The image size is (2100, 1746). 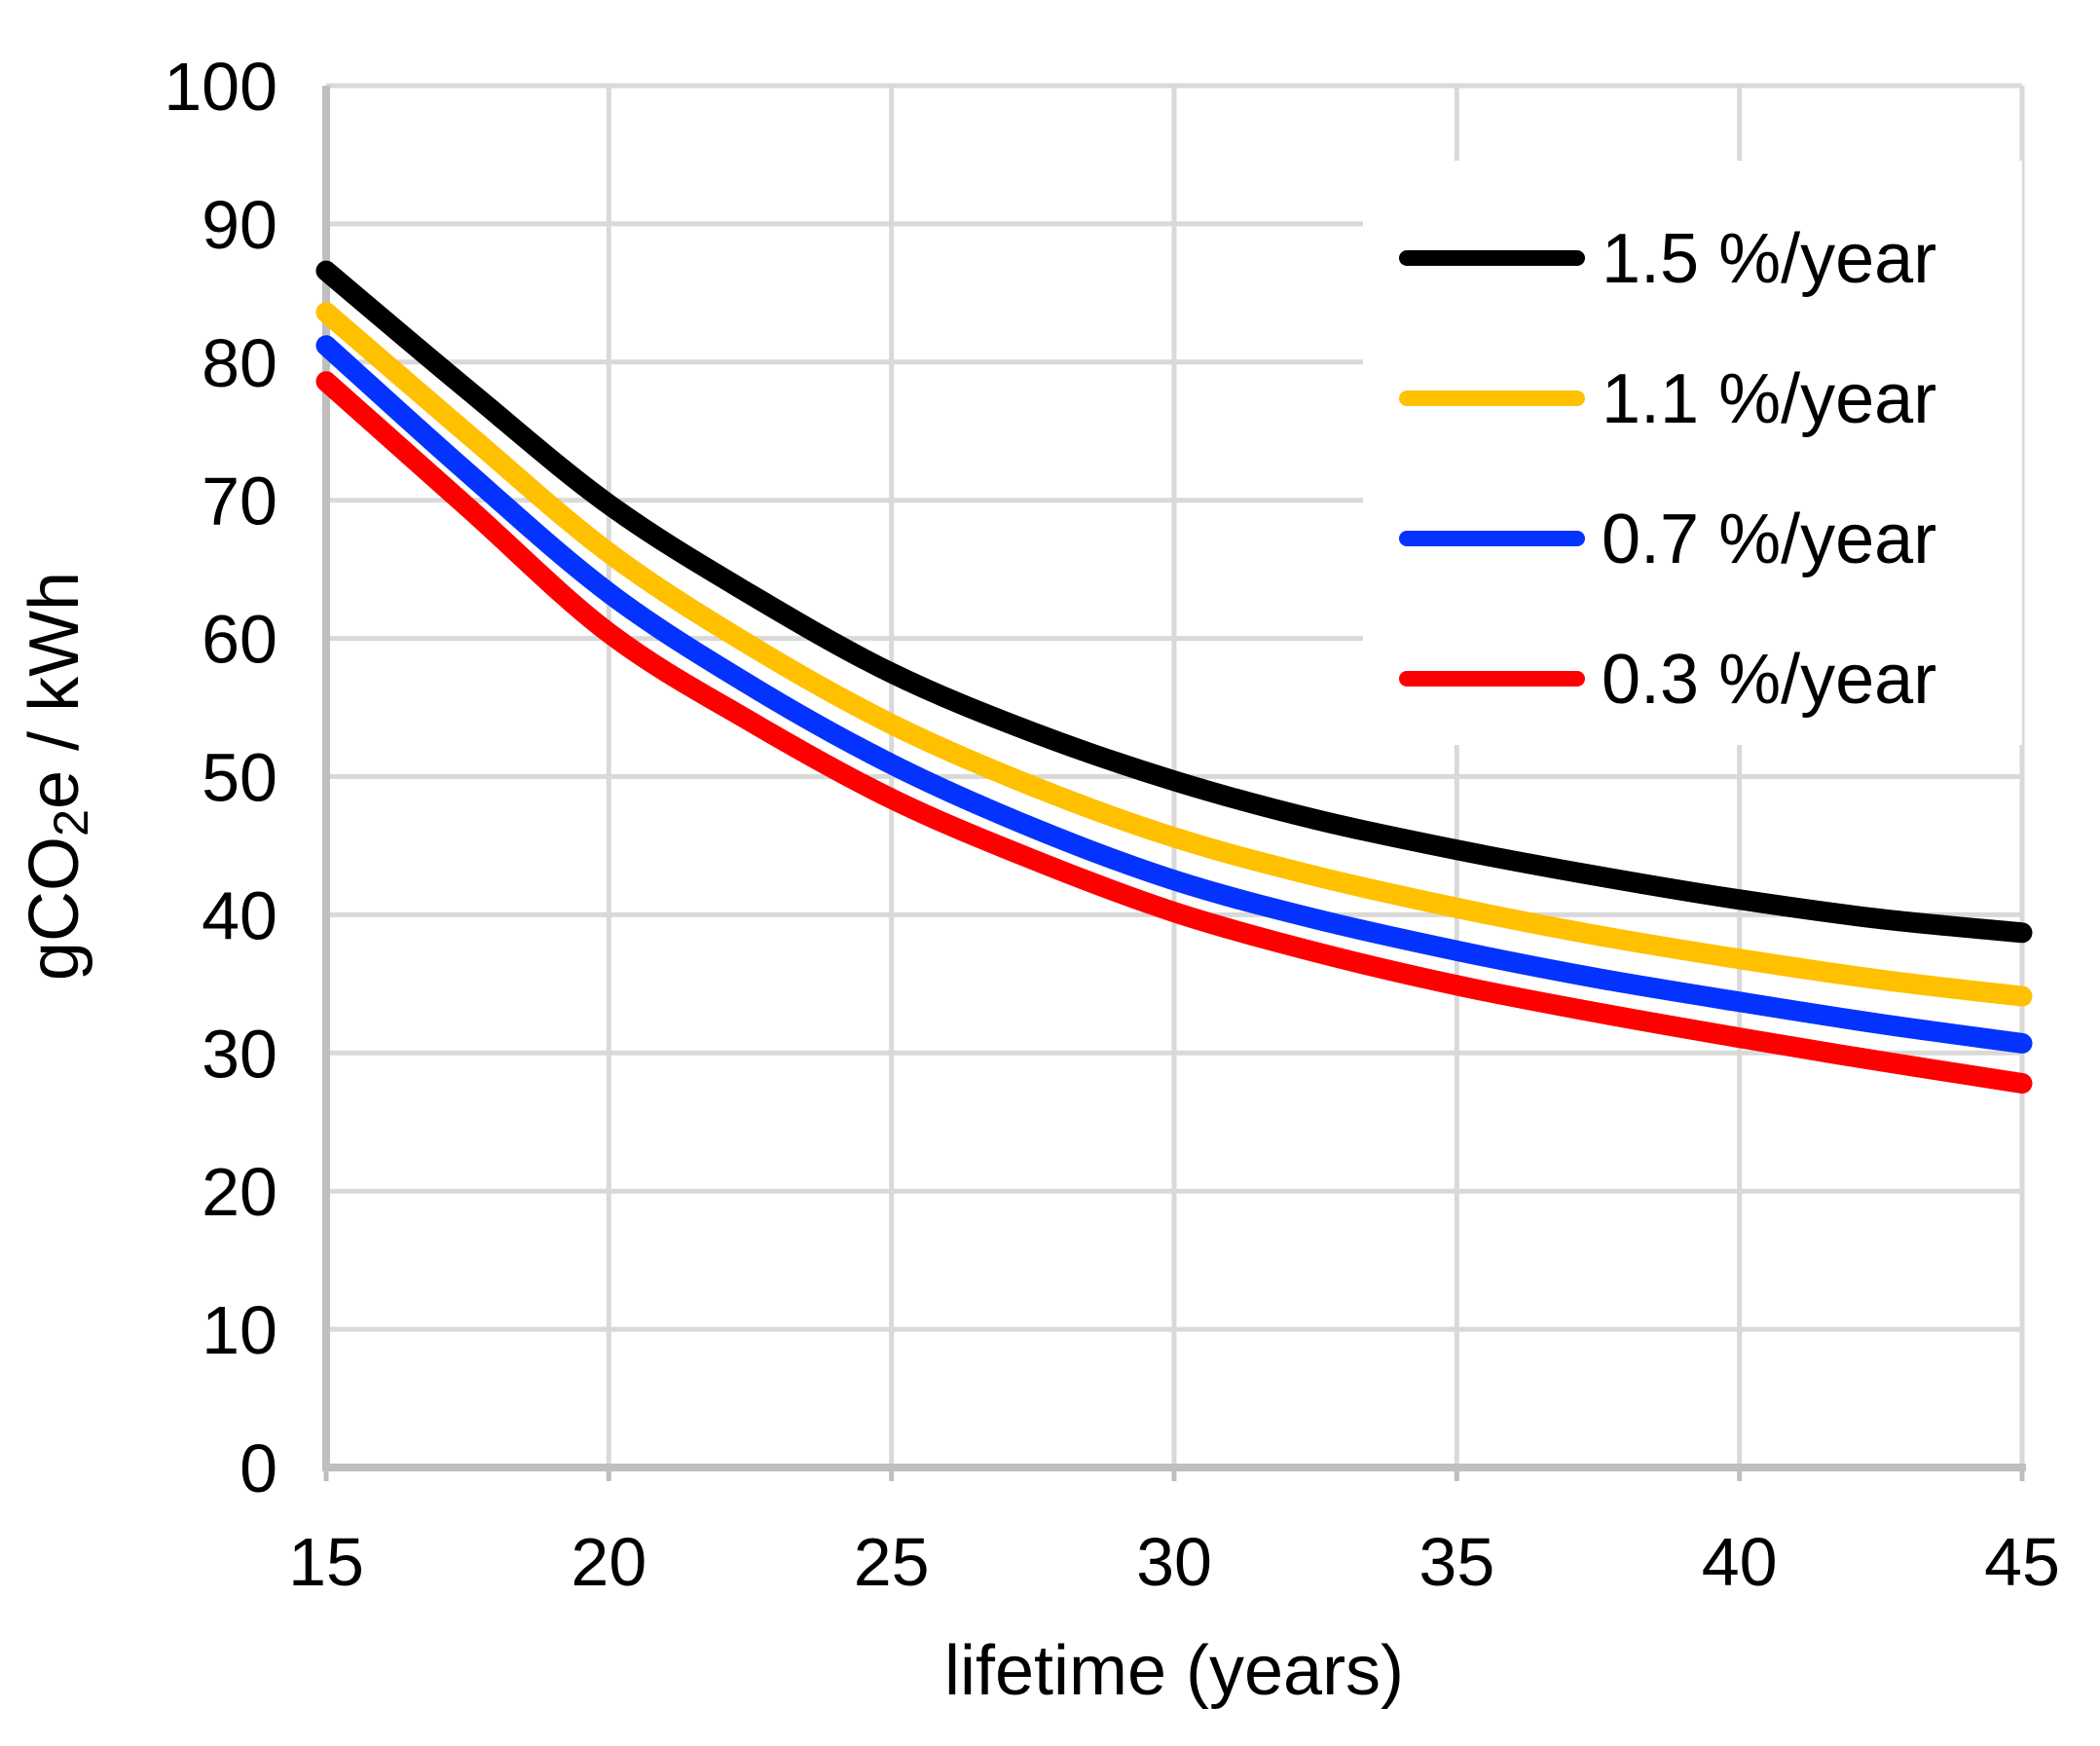 I want to click on legend-entry-0: 1.5 %/year, so click(x=1667, y=259).